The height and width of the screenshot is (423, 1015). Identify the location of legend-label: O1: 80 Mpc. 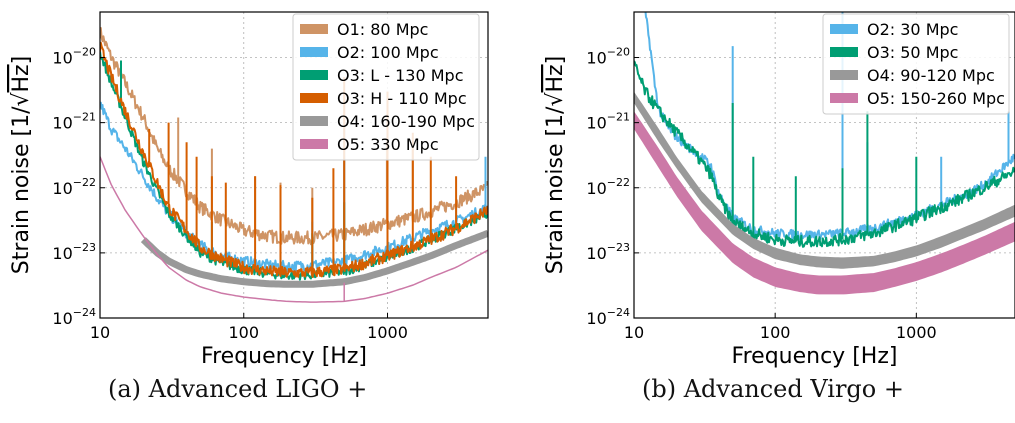
(382, 29).